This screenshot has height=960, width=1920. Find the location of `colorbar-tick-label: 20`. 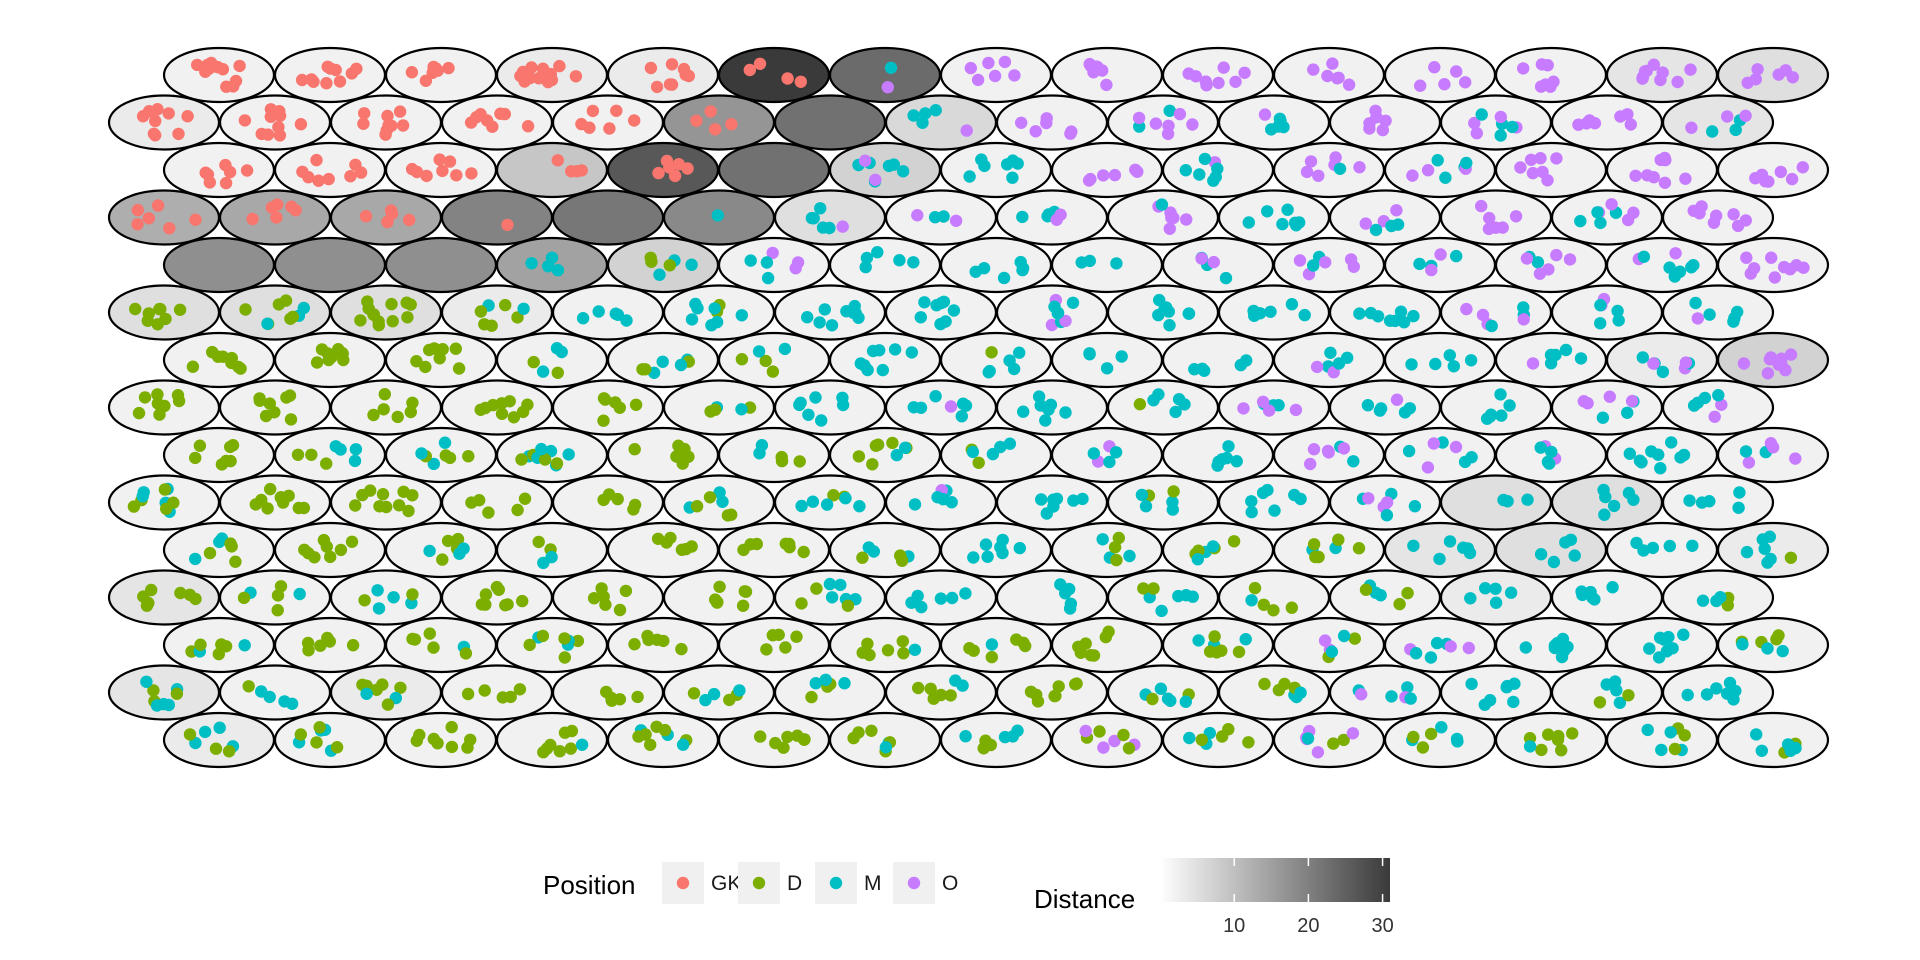

colorbar-tick-label: 20 is located at coordinates (1308, 926).